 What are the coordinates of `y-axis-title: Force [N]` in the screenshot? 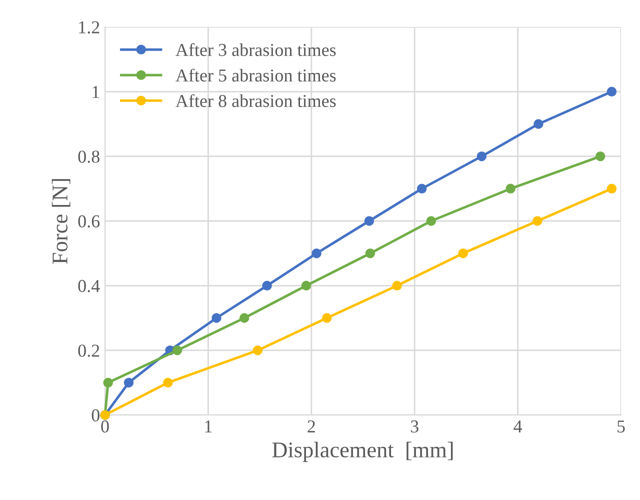 It's located at (61, 221).